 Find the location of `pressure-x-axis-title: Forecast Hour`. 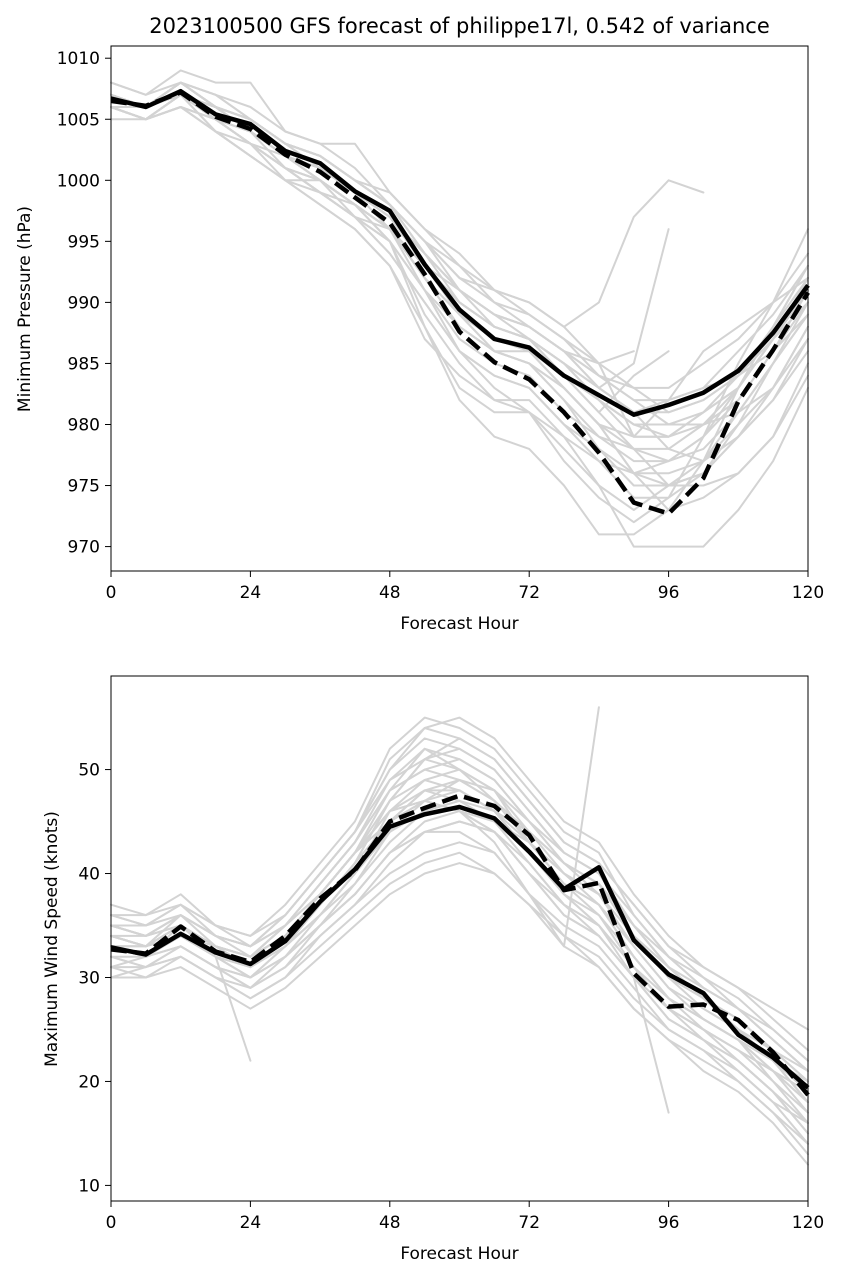

pressure-x-axis-title: Forecast Hour is located at coordinates (459, 624).